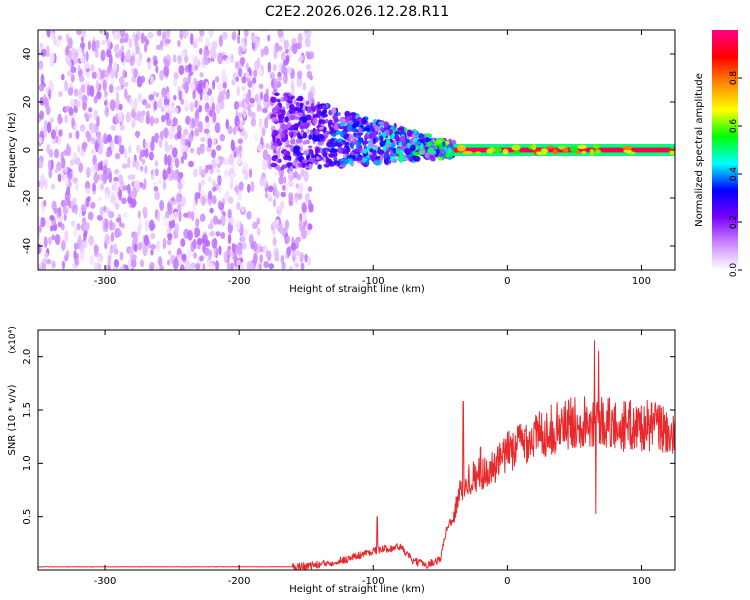 This screenshot has height=600, width=750. I want to click on x-tick-label: -100, so click(373, 281).